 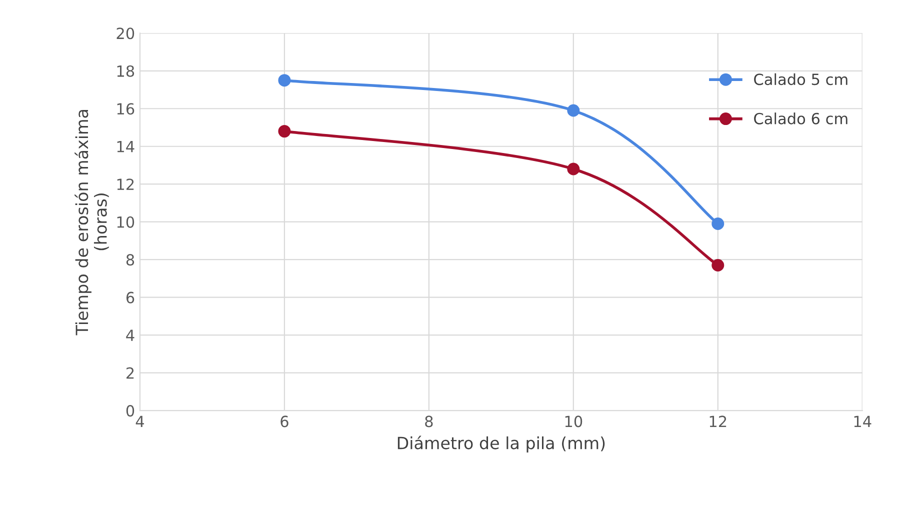 I want to click on y-tick-label: 2, so click(x=130, y=373).